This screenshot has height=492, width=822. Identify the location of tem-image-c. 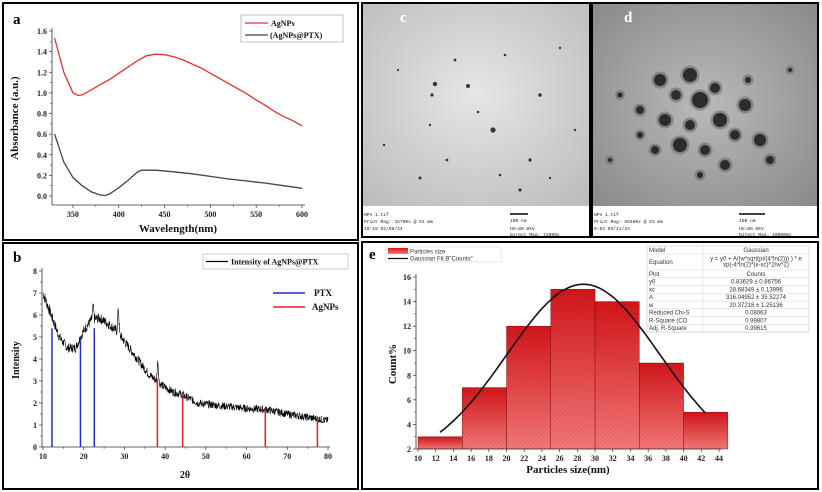
(476, 105).